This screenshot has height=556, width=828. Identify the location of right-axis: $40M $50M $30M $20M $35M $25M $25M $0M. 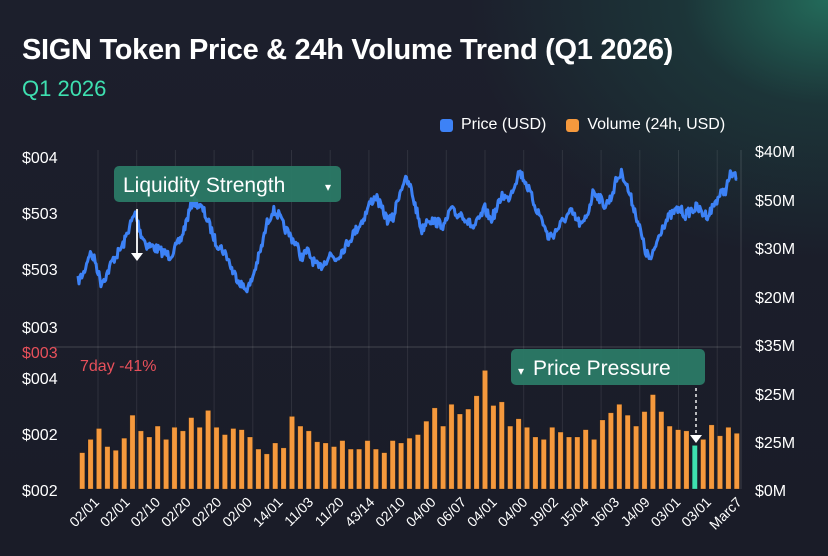
(775, 322).